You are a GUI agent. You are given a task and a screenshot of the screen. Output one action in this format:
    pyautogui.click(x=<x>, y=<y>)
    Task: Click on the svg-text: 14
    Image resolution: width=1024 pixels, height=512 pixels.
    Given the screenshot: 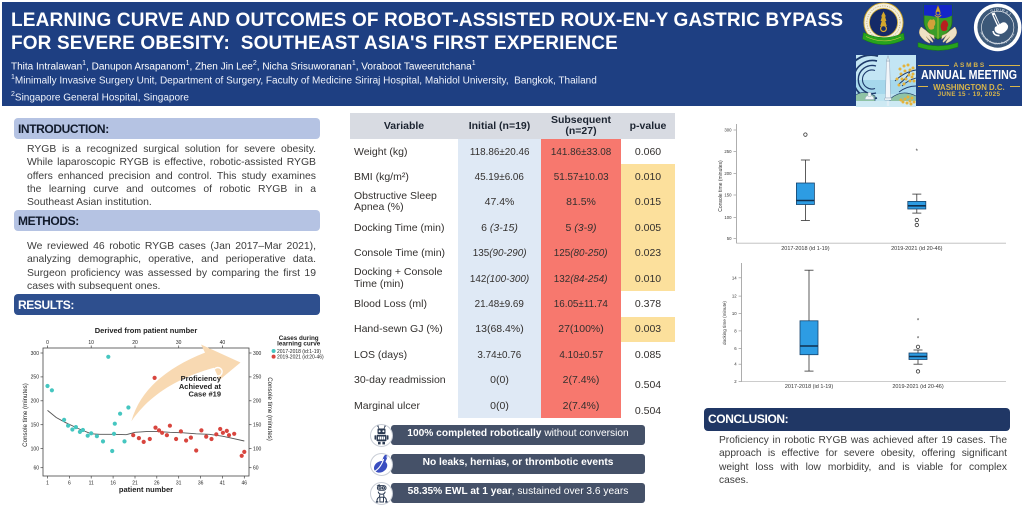 What is the action you would take?
    pyautogui.click(x=734, y=277)
    